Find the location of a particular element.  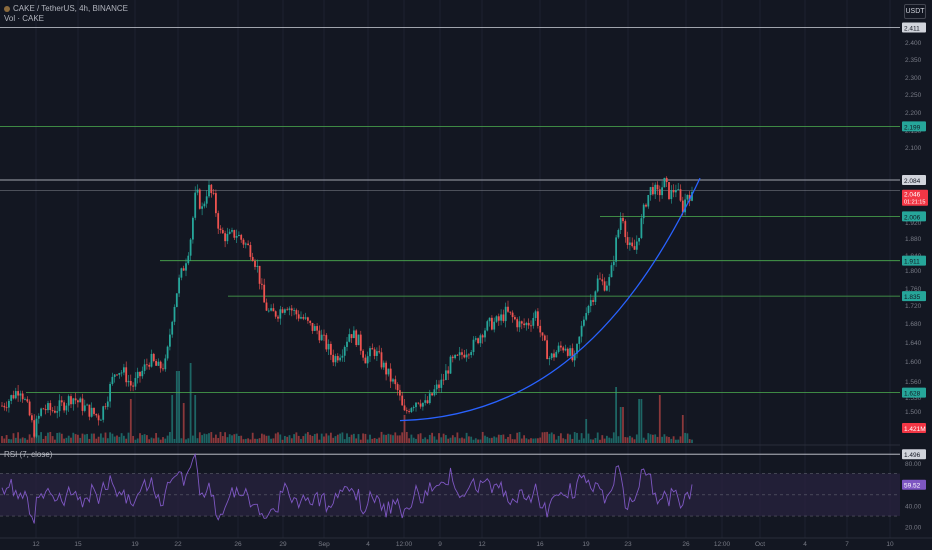

symbol-title: CAKE / TetherUS, 4h, BINANCE is located at coordinates (71, 8).